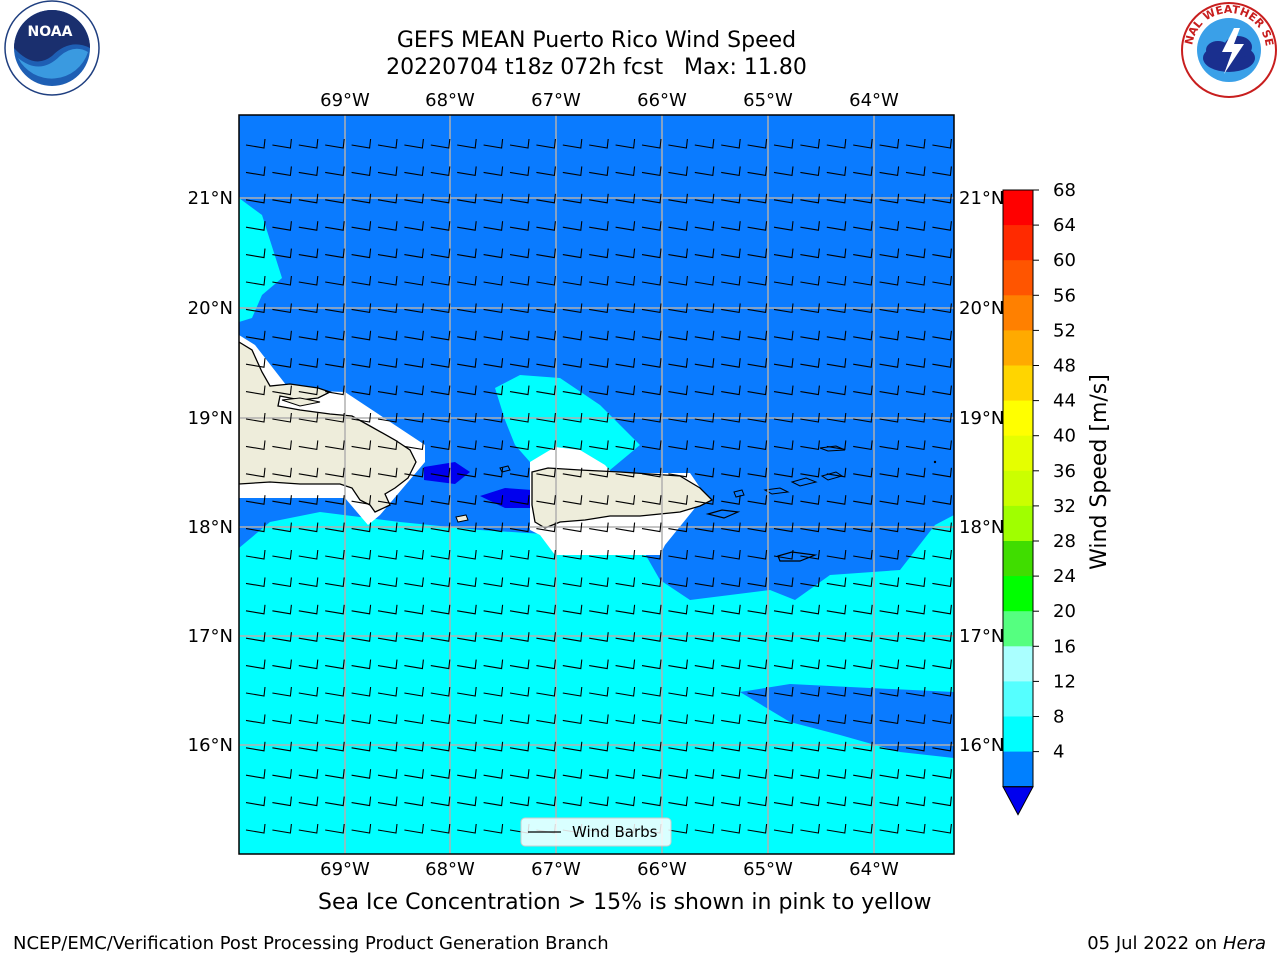 The image size is (1280, 960). Describe the element at coordinates (1064, 506) in the screenshot. I see `colorbar-tick-label: 32` at that location.